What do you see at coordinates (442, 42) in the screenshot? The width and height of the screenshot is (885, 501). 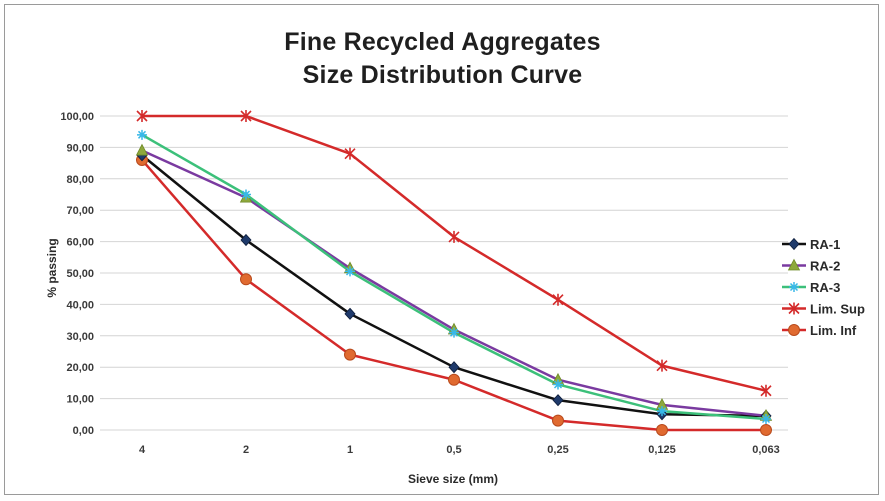 I see `chart-title-line-1: Fine Recycled Aggregates` at bounding box center [442, 42].